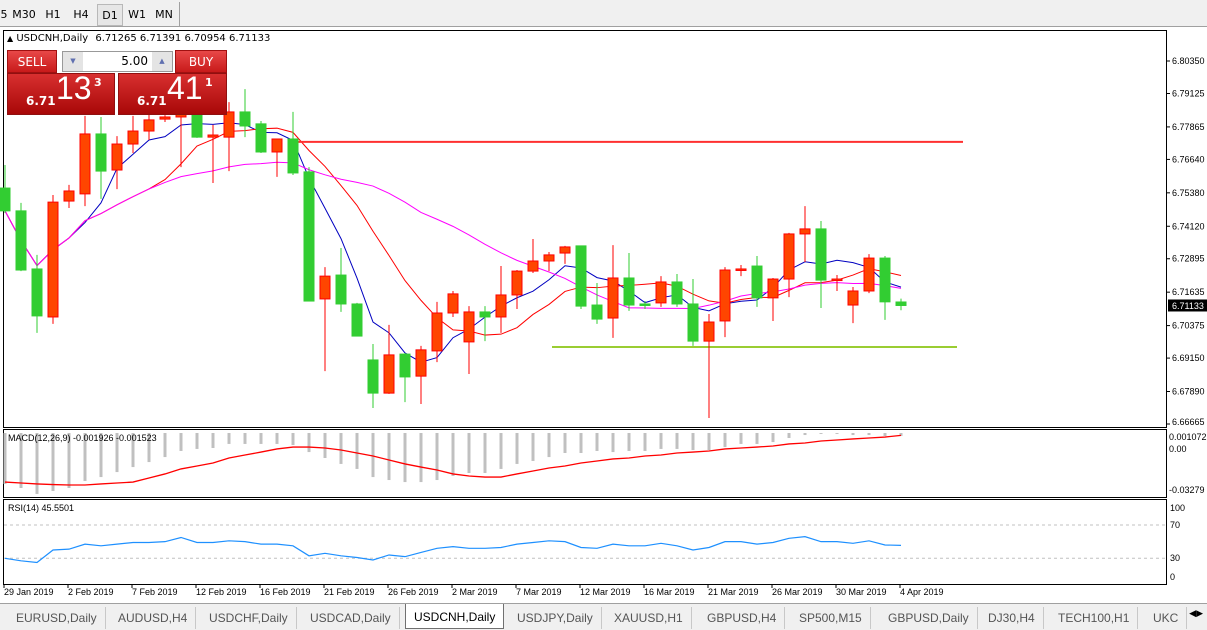 Image resolution: width=1207 pixels, height=630 pixels. I want to click on tab-audusd-h4: AUDUSD,H4, so click(153, 618).